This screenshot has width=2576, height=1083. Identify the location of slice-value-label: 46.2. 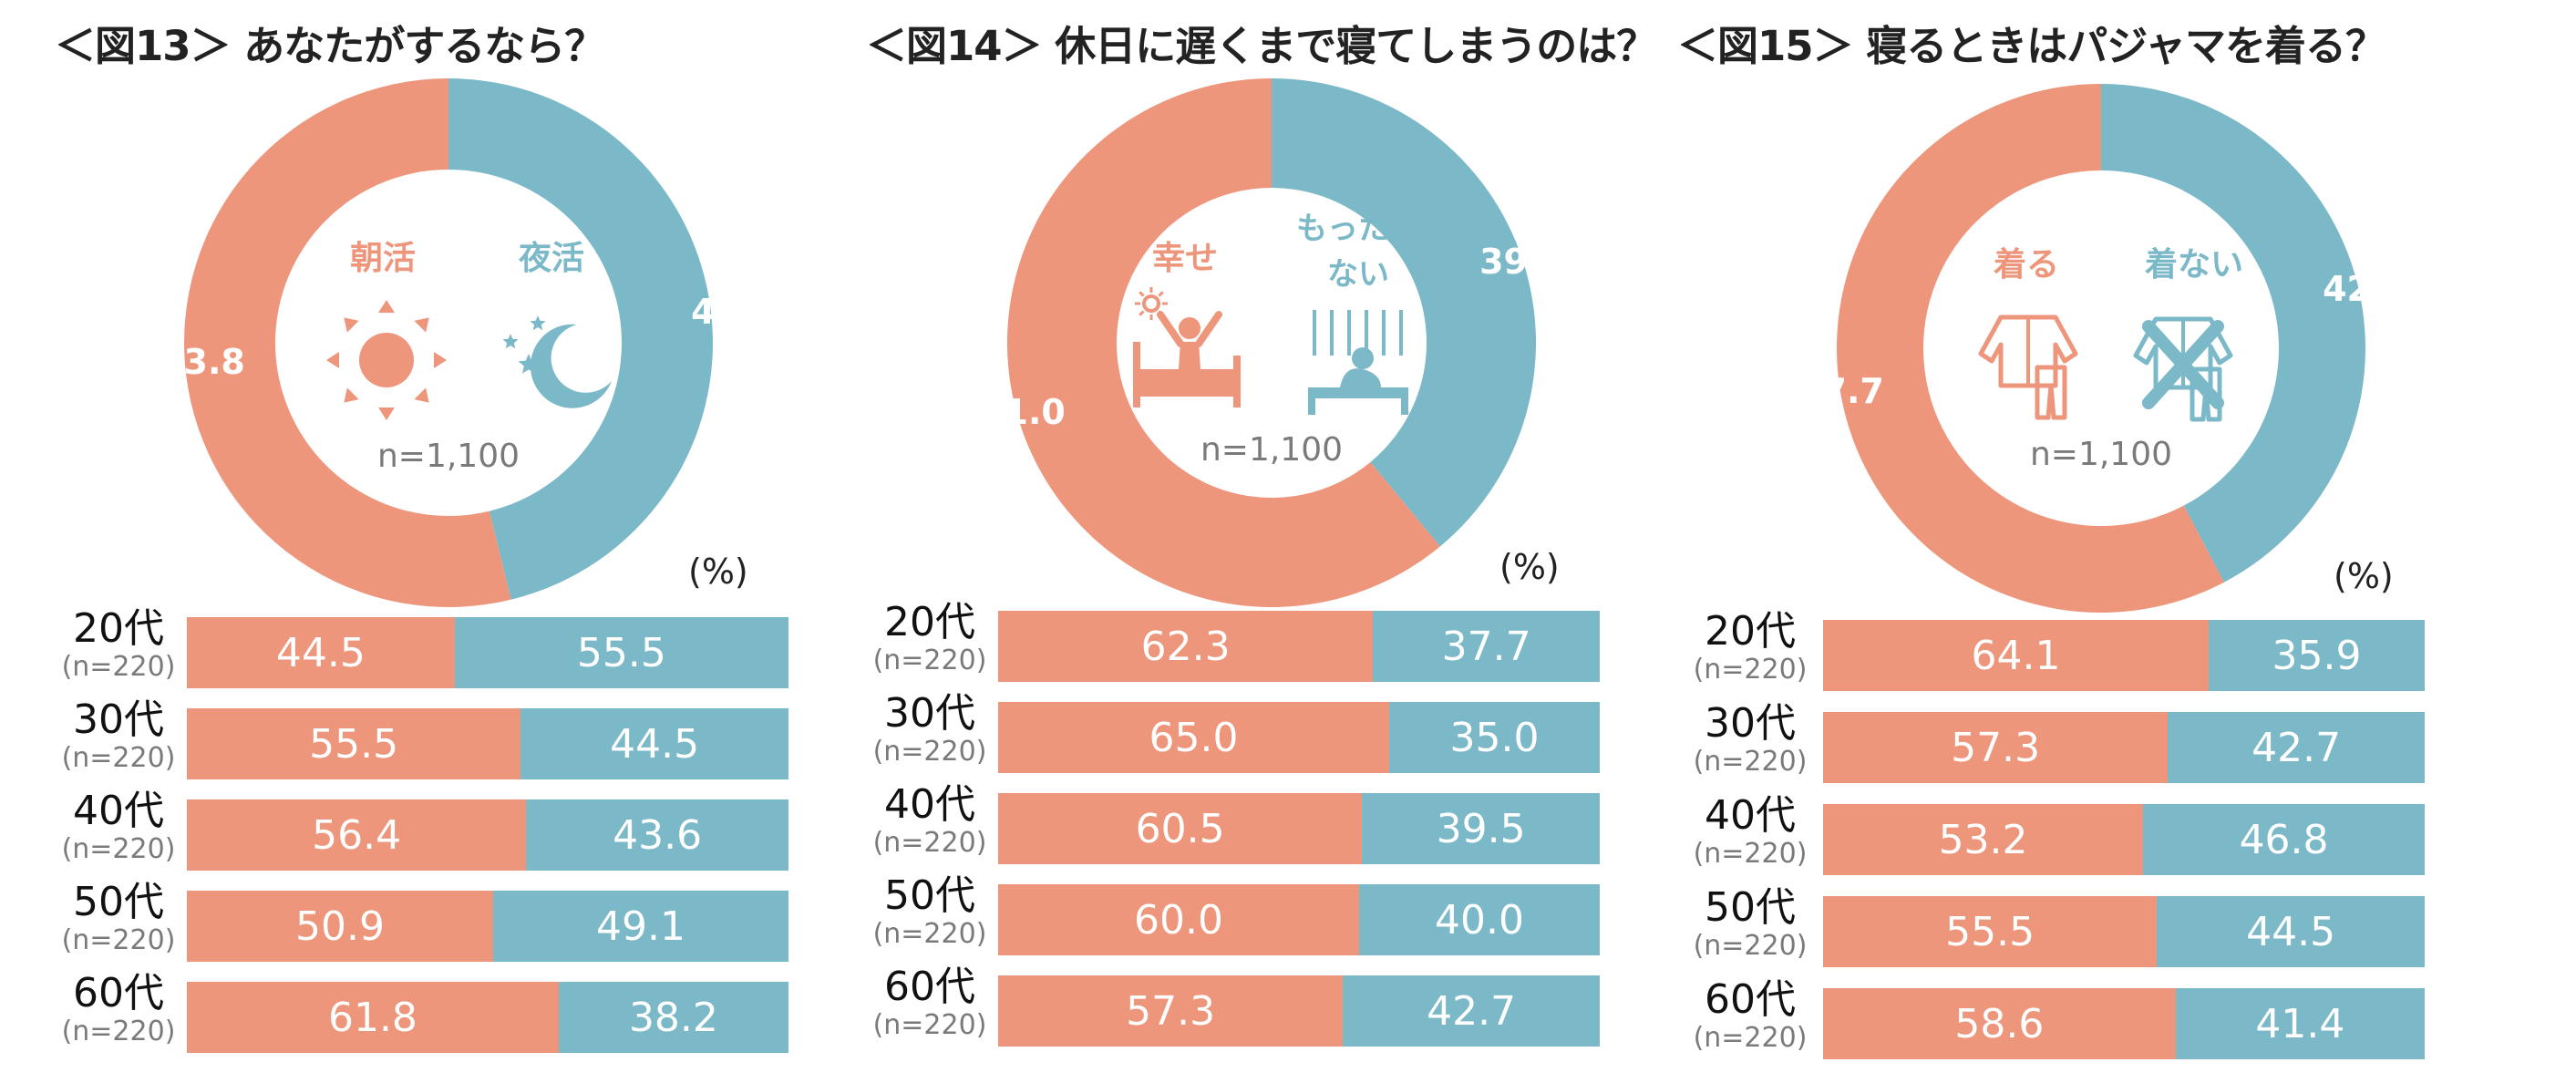
(734, 312).